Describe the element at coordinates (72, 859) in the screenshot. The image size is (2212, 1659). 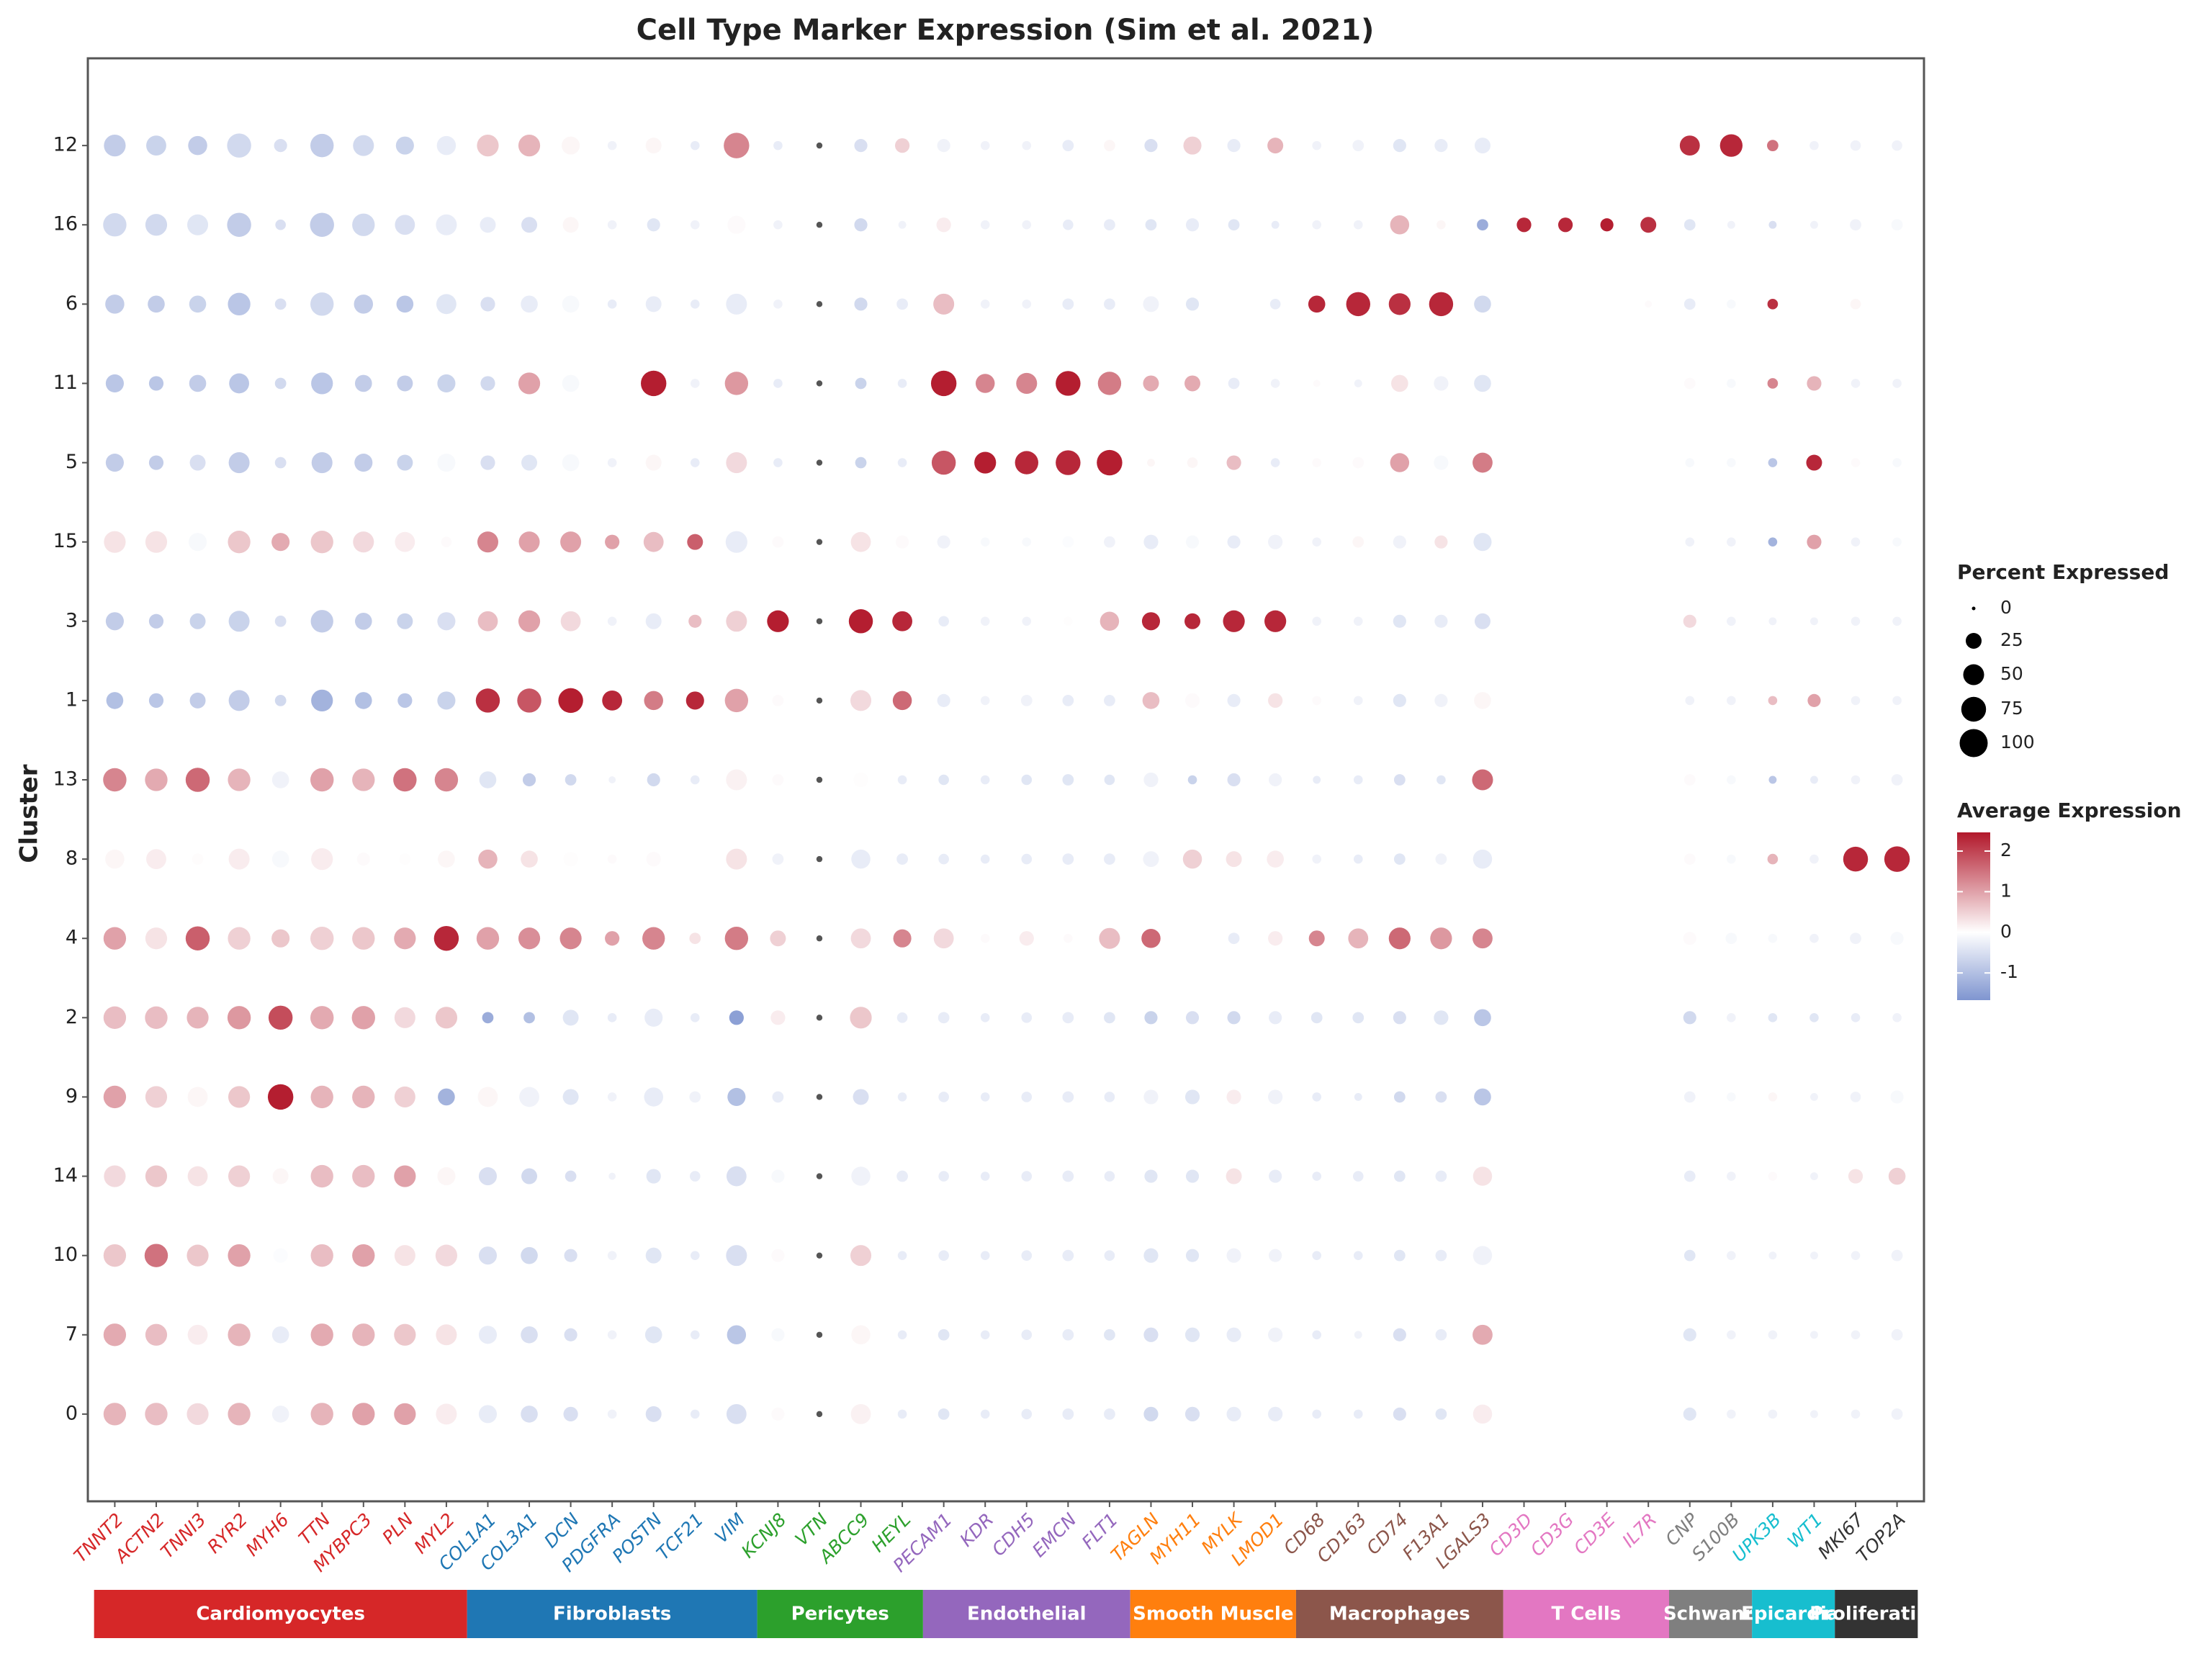
I see `y-tick-label: 8` at that location.